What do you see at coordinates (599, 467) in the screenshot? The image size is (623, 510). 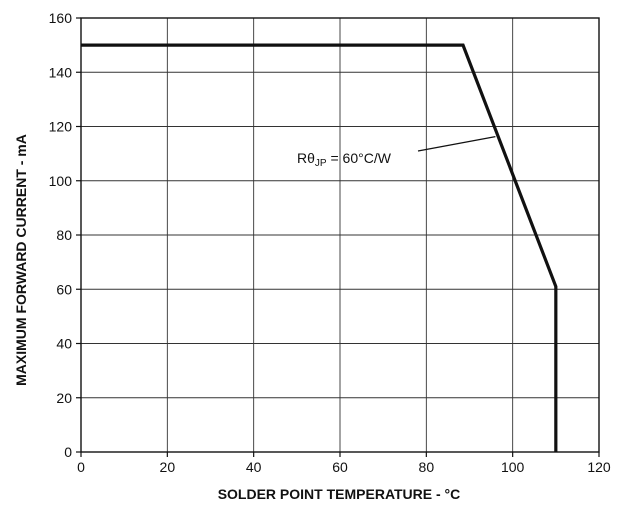 I see `x-tick-label: 120` at bounding box center [599, 467].